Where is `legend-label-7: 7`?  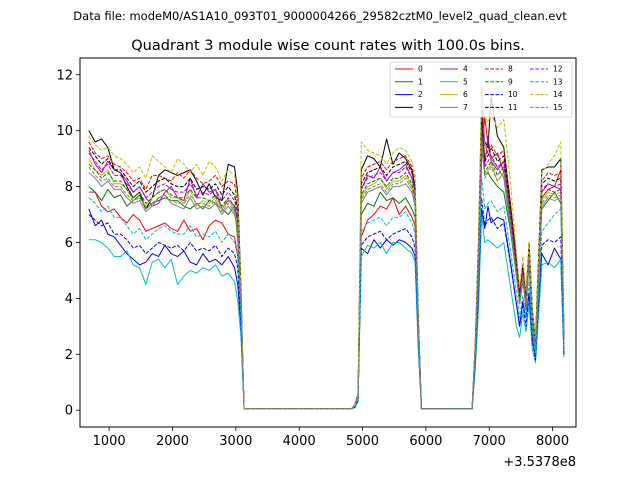 legend-label-7: 7 is located at coordinates (465, 107).